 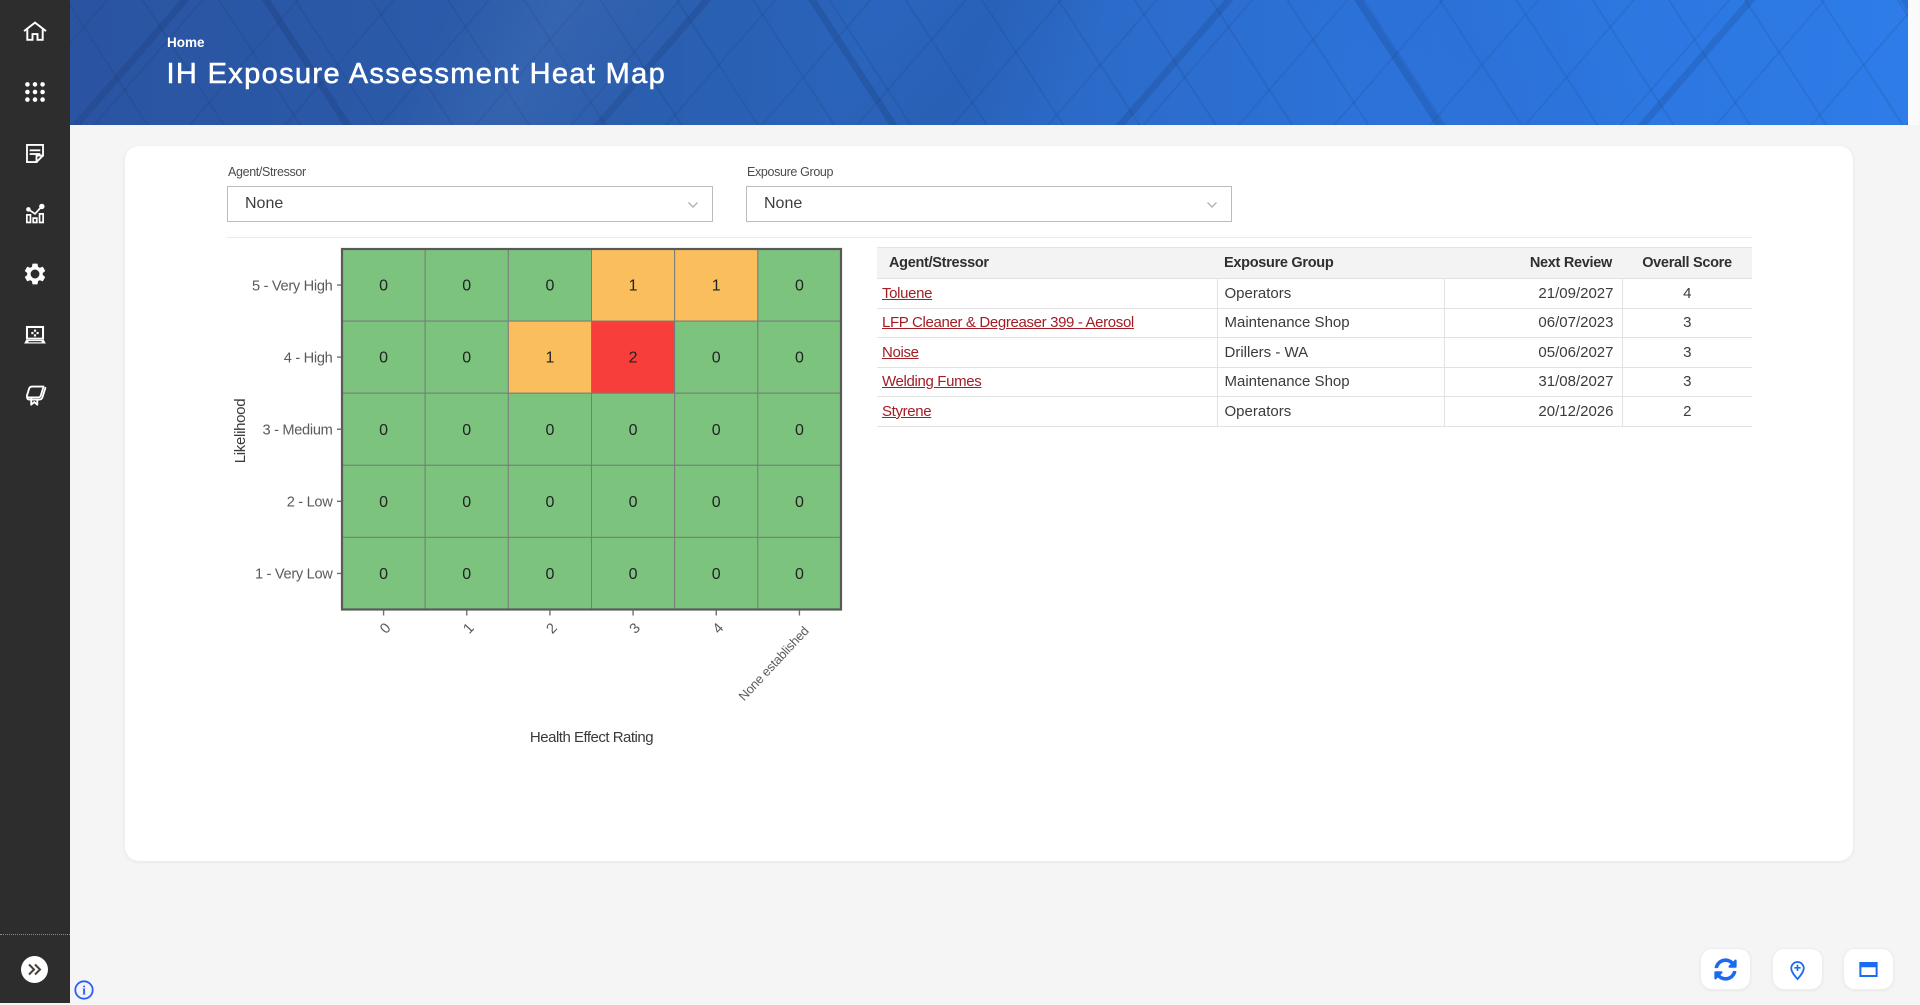 What do you see at coordinates (635, 628) in the screenshot?
I see `svg-text: 3` at bounding box center [635, 628].